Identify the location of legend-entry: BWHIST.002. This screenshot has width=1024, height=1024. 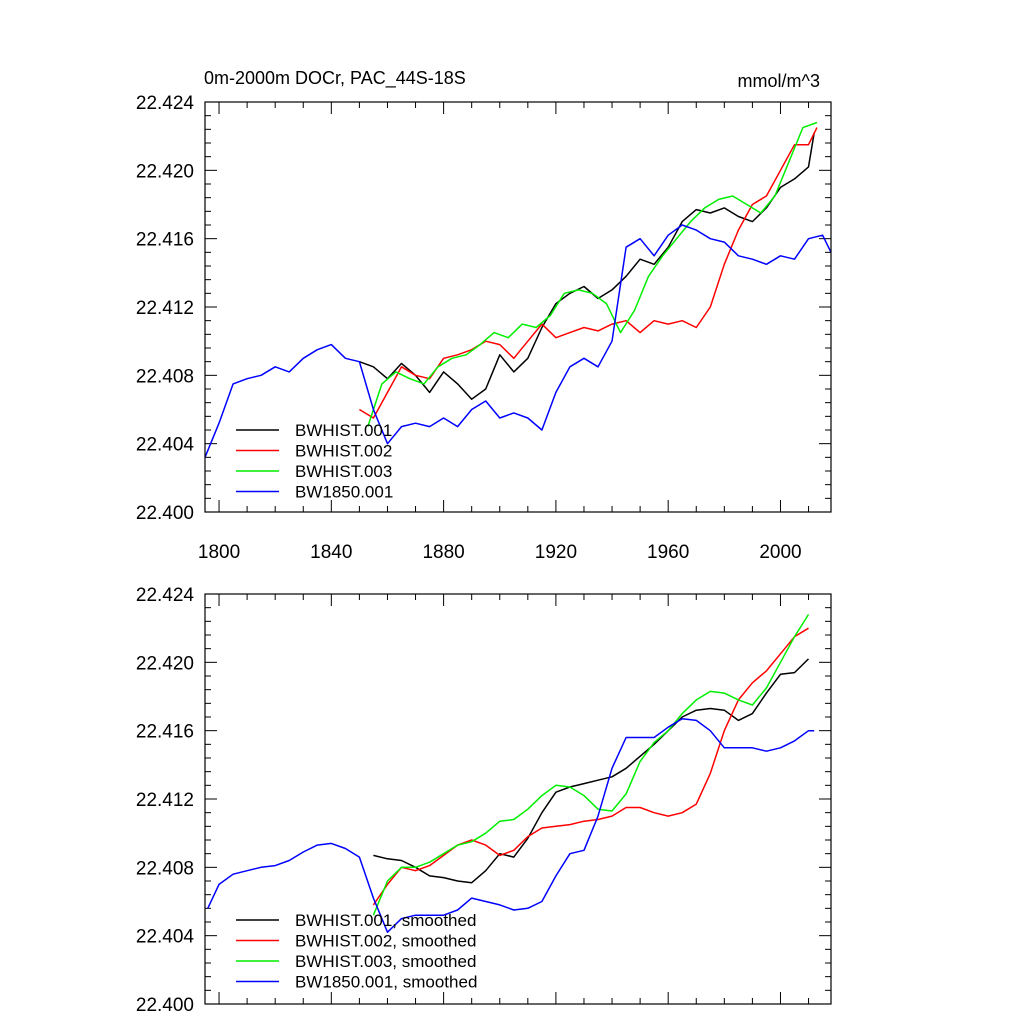
(343, 451).